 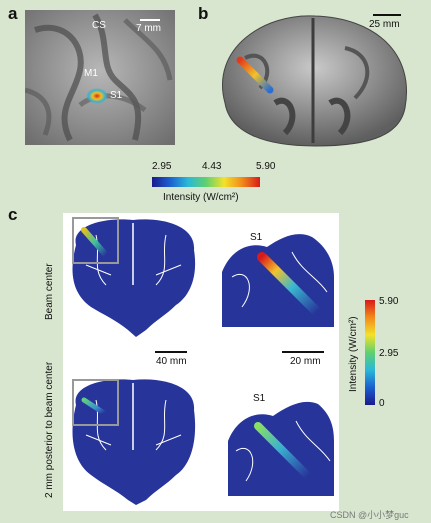 I want to click on scale-label-c-right: 20 mm, so click(x=305, y=361).